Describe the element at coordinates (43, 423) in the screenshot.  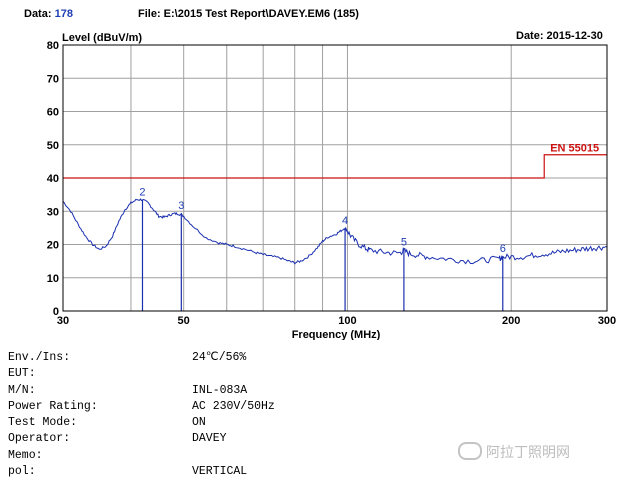
I see `info-key: Test Mode:` at that location.